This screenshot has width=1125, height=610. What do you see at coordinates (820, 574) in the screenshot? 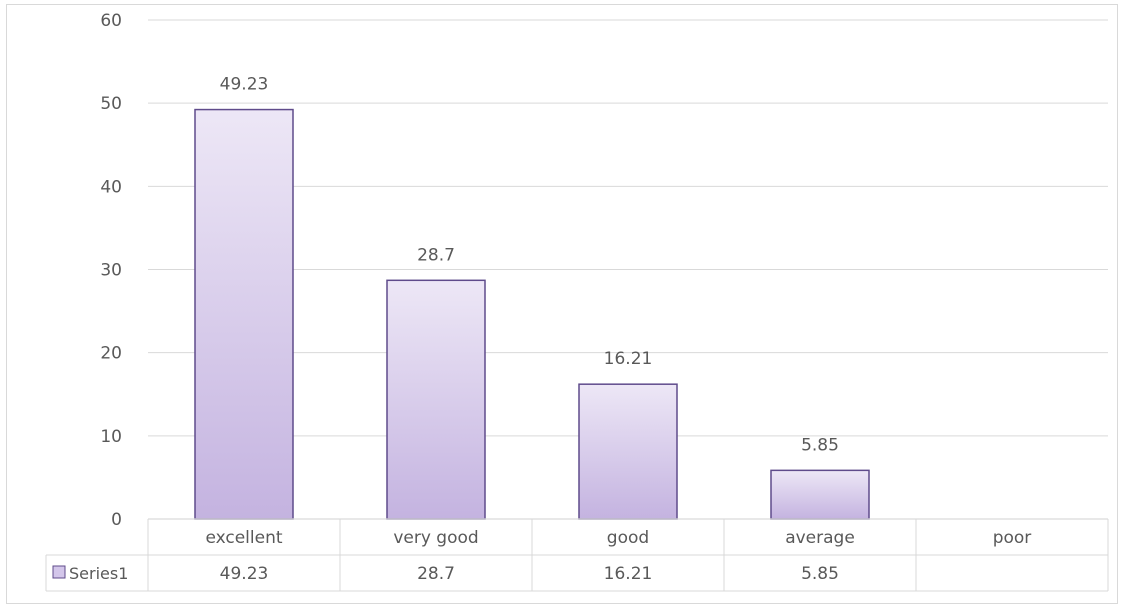
I see `table-value: 5.85` at bounding box center [820, 574].